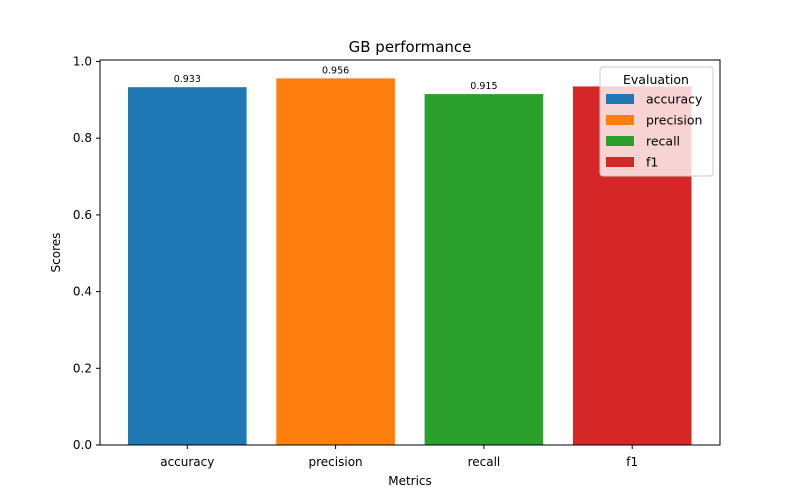 This screenshot has height=500, width=800. What do you see at coordinates (82, 138) in the screenshot?
I see `y-tick-label: 0.8` at bounding box center [82, 138].